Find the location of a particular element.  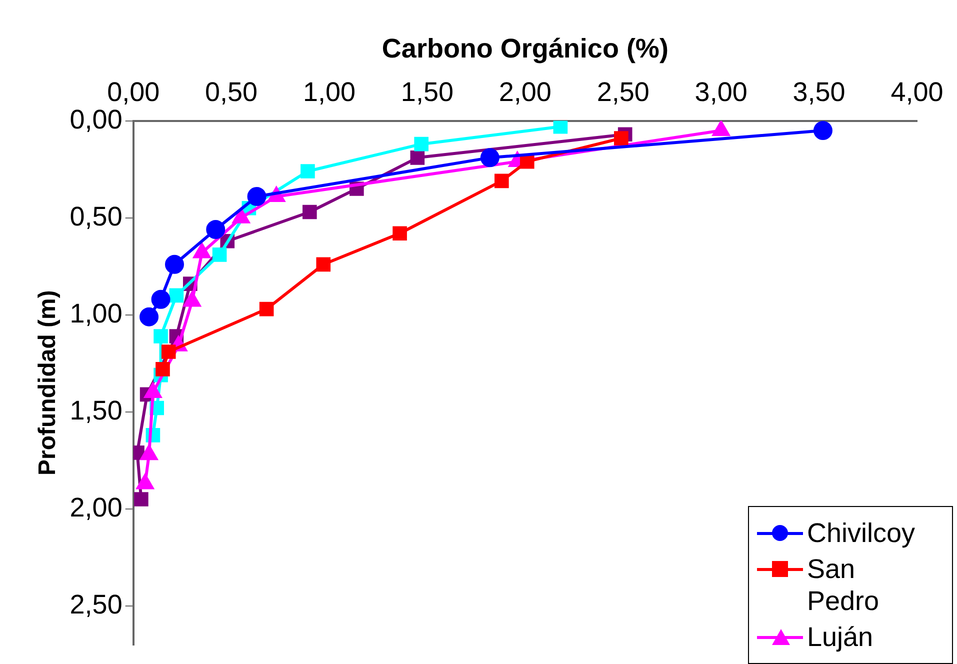

x-tick-label: 1,00 is located at coordinates (329, 92).